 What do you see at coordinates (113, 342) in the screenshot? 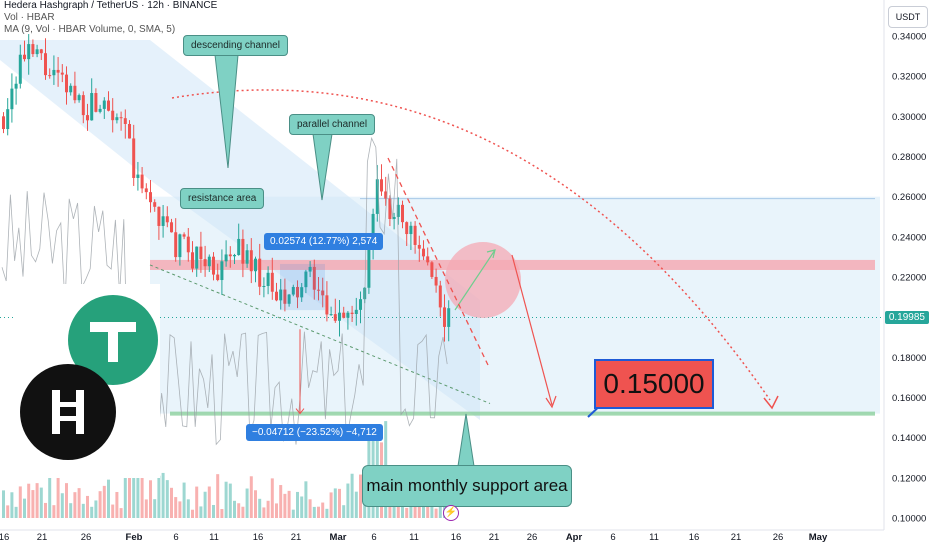
I see `tether-logo-glyph` at bounding box center [113, 342].